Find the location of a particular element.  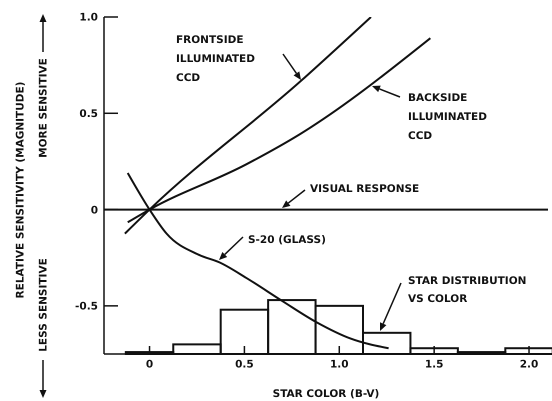

y-tick-label: -0.5 is located at coordinates (86, 306).